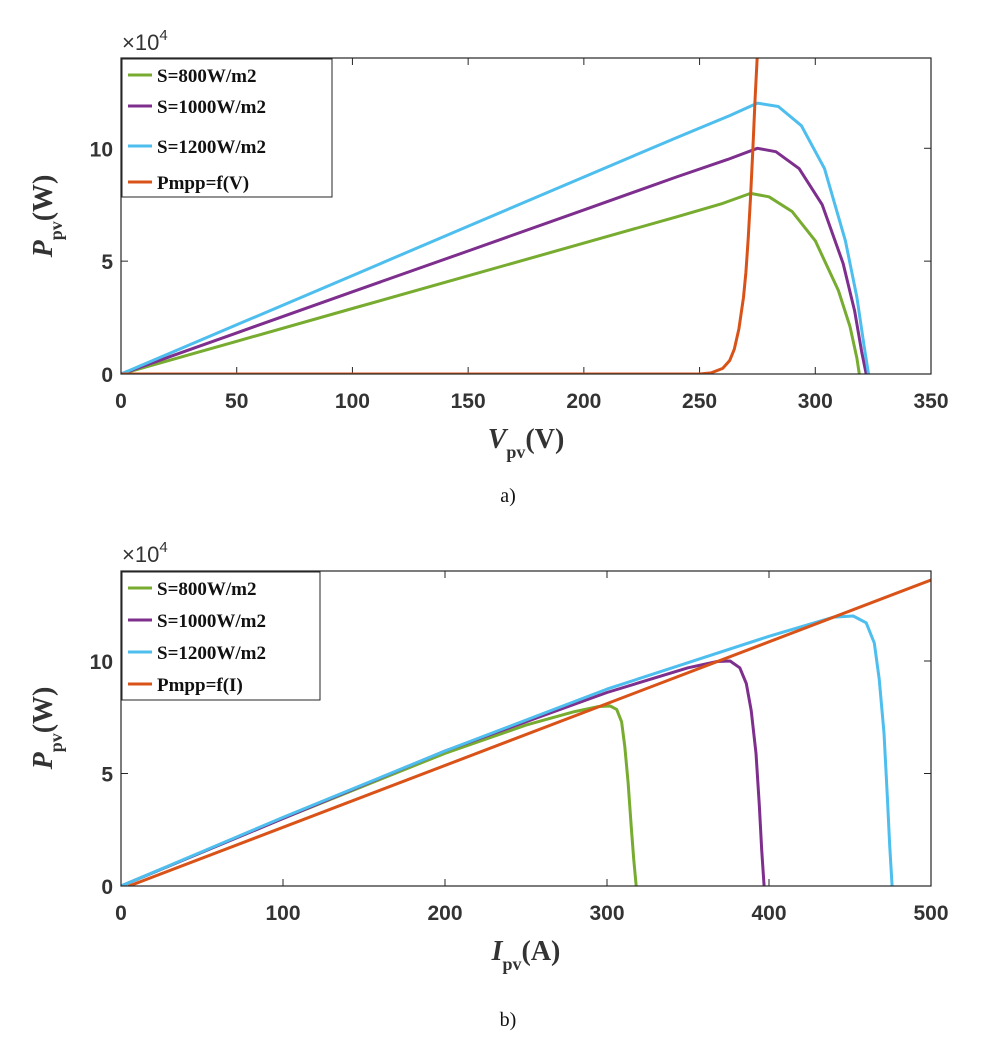 This screenshot has height=1048, width=988. I want to click on chart-a-x-tick-label: 0, so click(121, 401).